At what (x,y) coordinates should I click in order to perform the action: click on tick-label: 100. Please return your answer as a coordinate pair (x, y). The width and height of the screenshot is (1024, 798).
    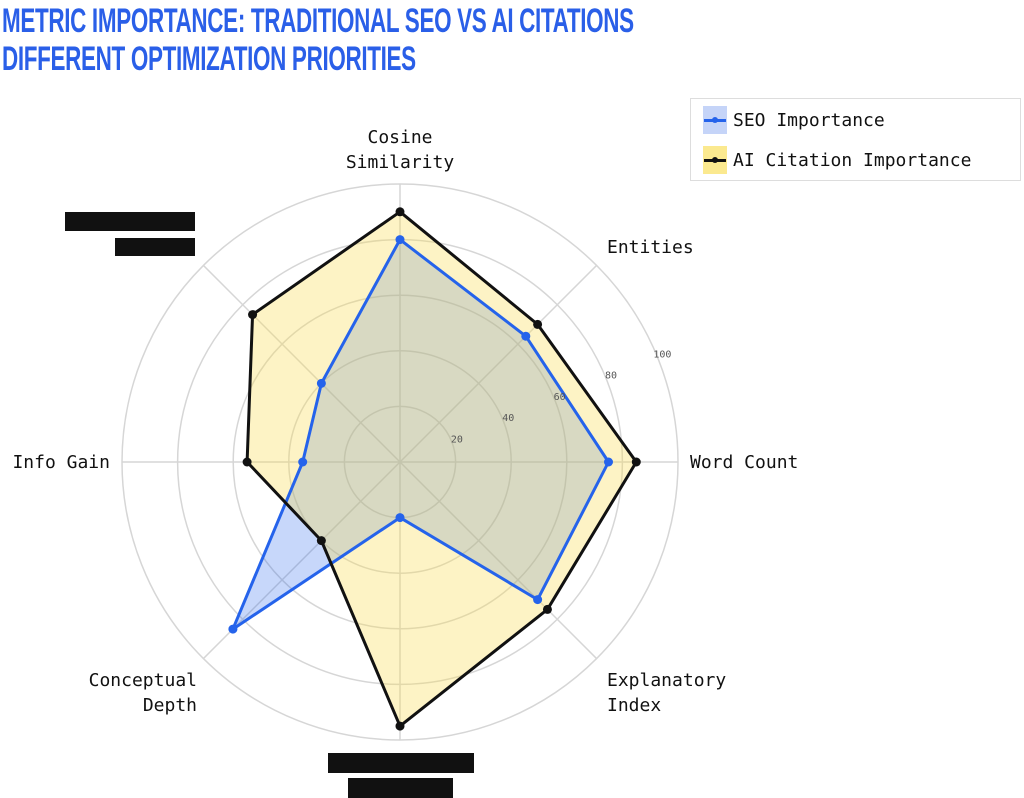
    Looking at the image, I should click on (662, 354).